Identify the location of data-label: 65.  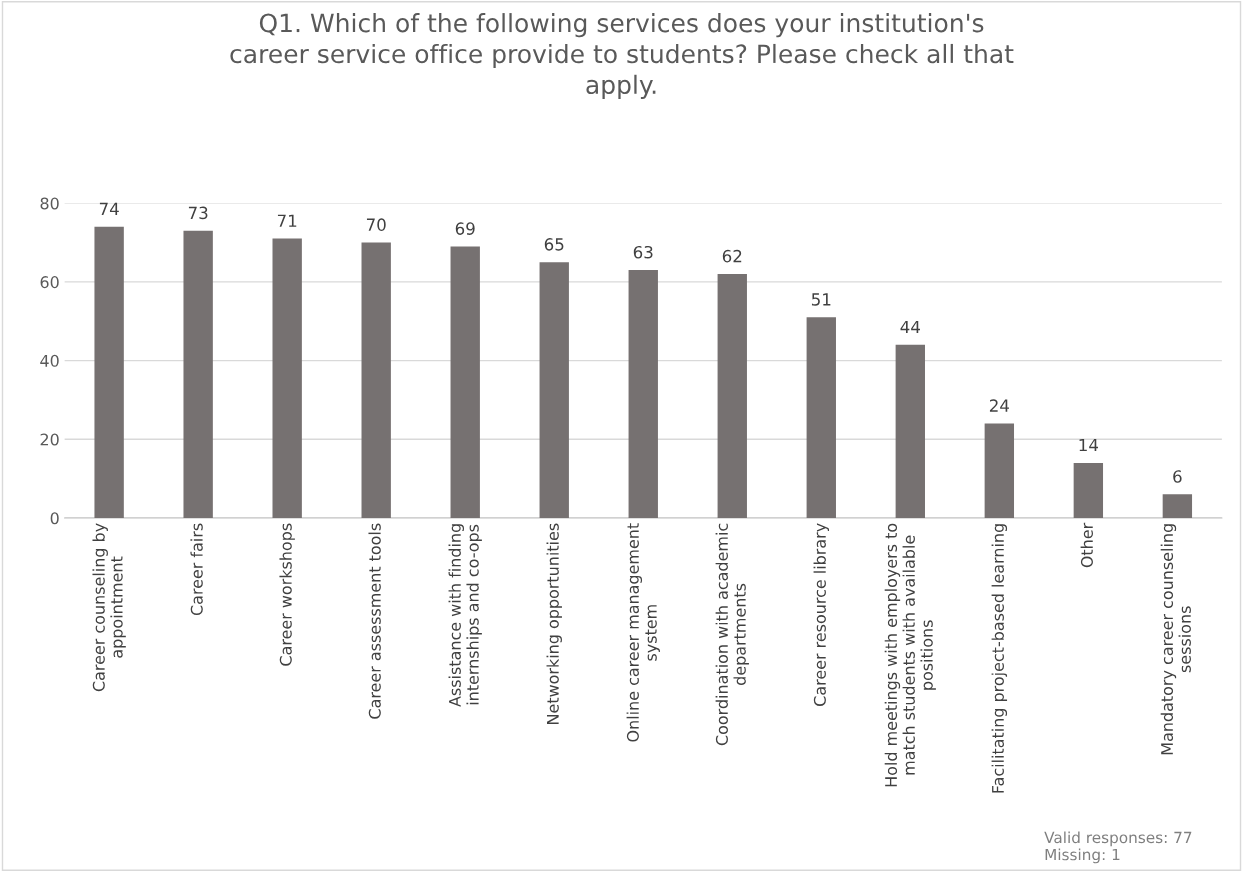
(554, 244).